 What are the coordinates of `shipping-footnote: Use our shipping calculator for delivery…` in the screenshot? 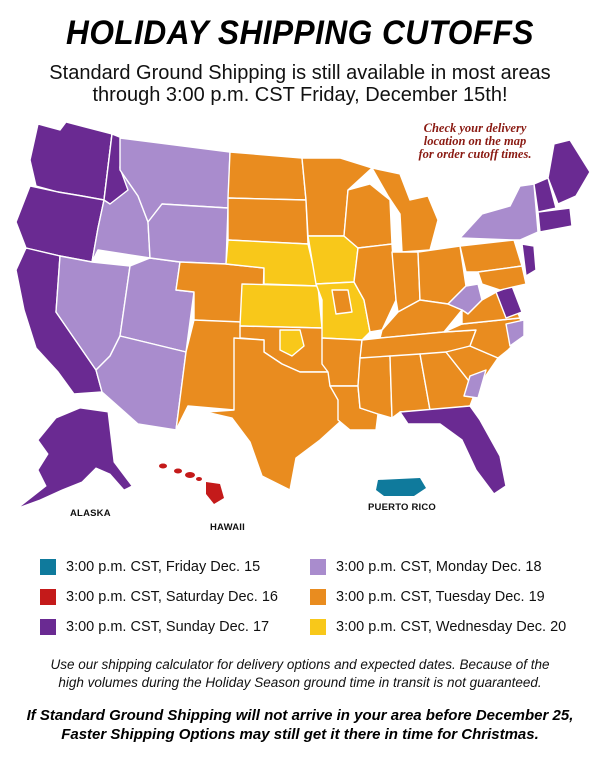 It's located at (300, 674).